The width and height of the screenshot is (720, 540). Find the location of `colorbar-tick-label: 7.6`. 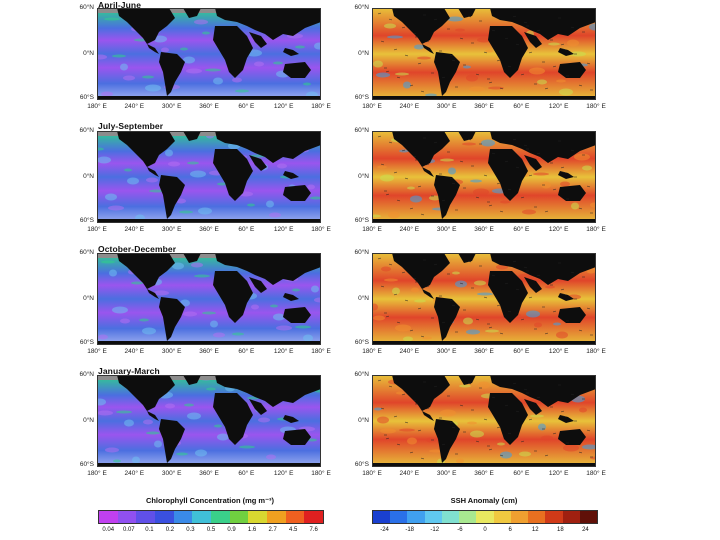

colorbar-tick-label: 7.6 is located at coordinates (313, 530).